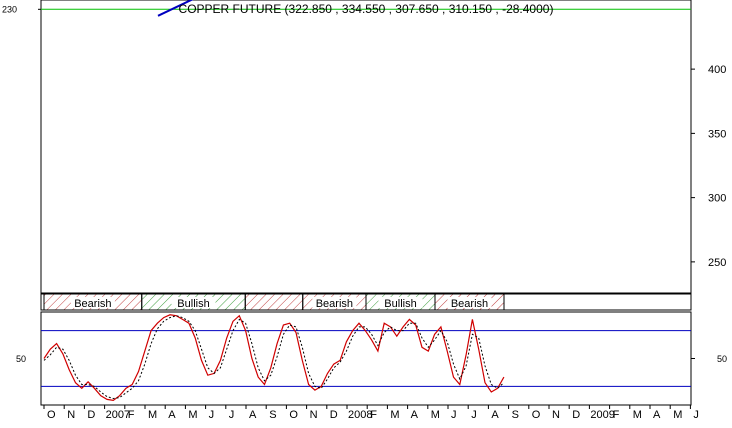 This screenshot has width=732, height=428. I want to click on osc-y-tick-right: 50, so click(722, 359).